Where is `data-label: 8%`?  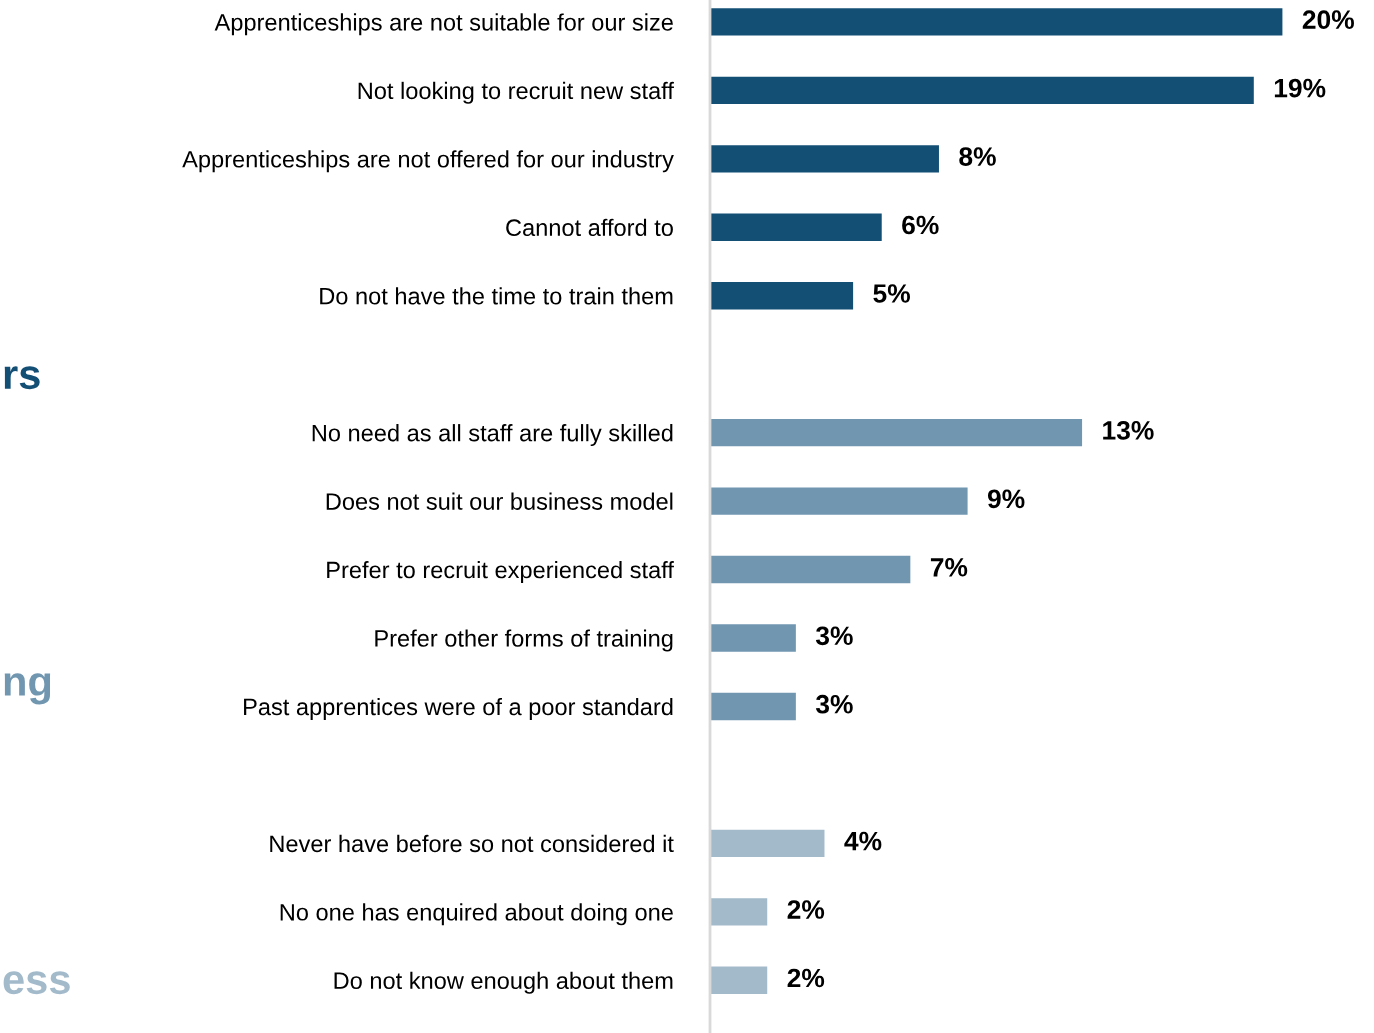 data-label: 8% is located at coordinates (977, 156).